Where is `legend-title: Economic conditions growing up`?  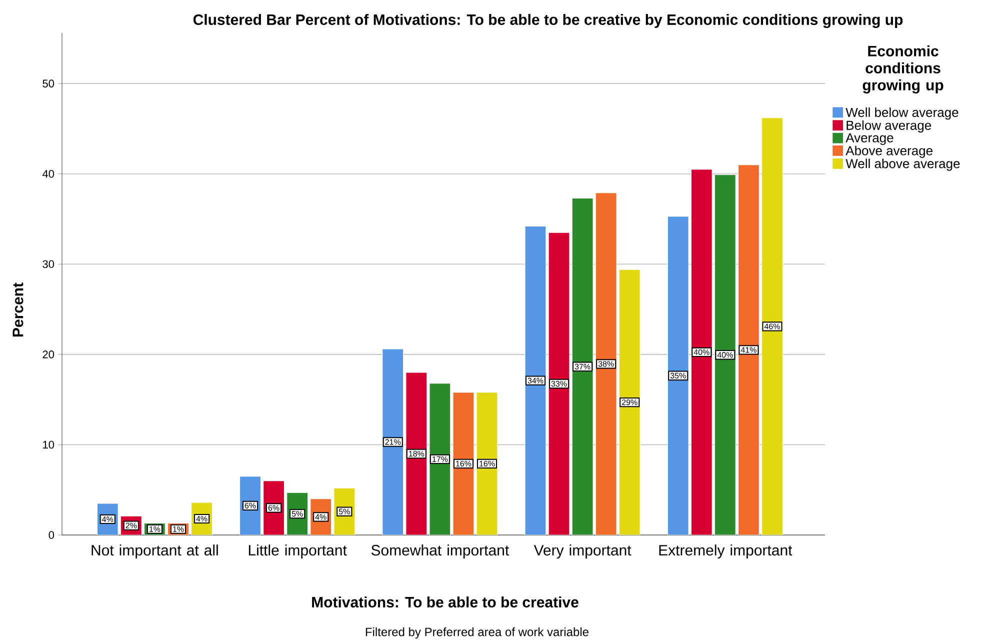
legend-title: Economic conditions growing up is located at coordinates (903, 69).